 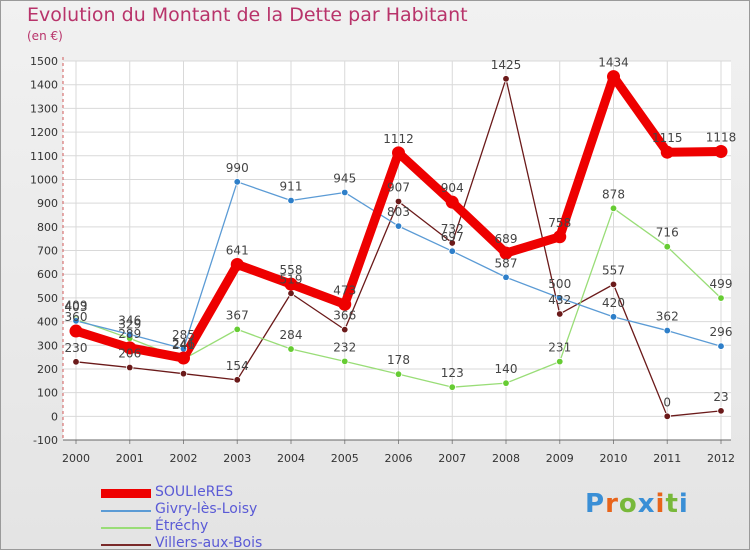 What do you see at coordinates (506, 458) in the screenshot?
I see `x-tick-label: 2008` at bounding box center [506, 458].